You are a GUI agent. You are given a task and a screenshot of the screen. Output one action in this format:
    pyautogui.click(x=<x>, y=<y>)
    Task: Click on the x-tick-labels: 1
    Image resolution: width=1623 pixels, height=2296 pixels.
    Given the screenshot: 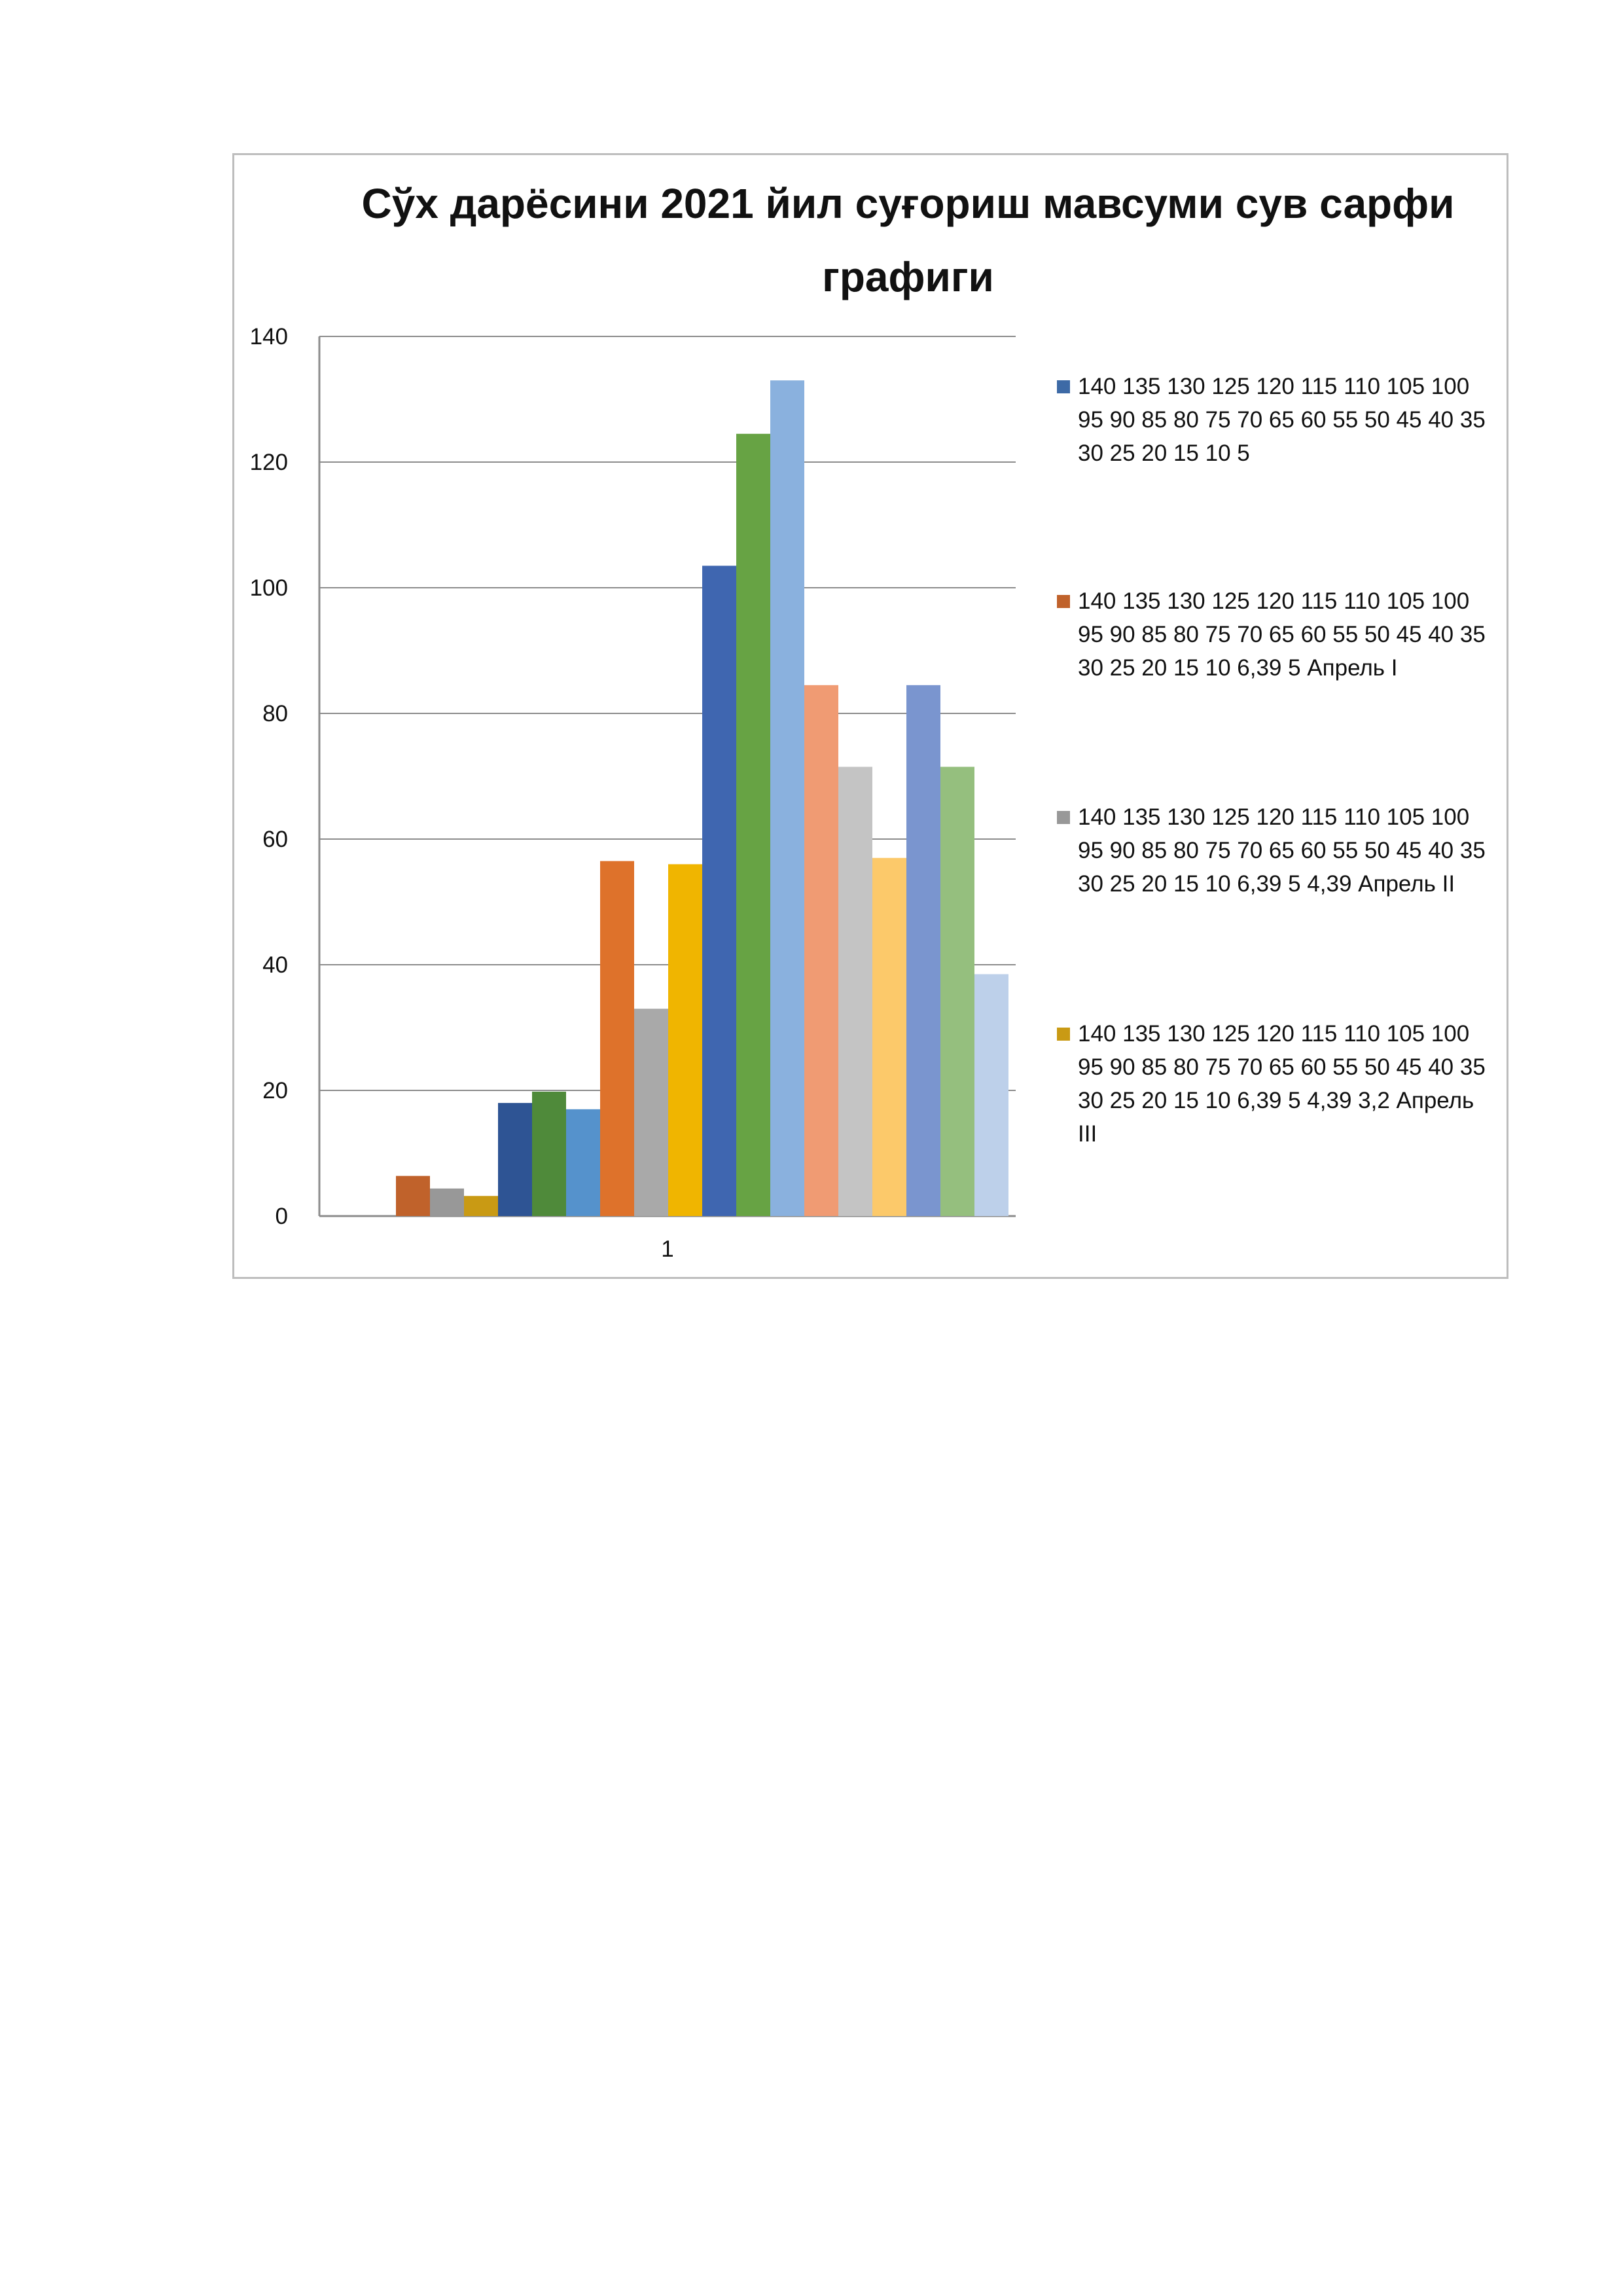 What is the action you would take?
    pyautogui.click(x=667, y=1249)
    